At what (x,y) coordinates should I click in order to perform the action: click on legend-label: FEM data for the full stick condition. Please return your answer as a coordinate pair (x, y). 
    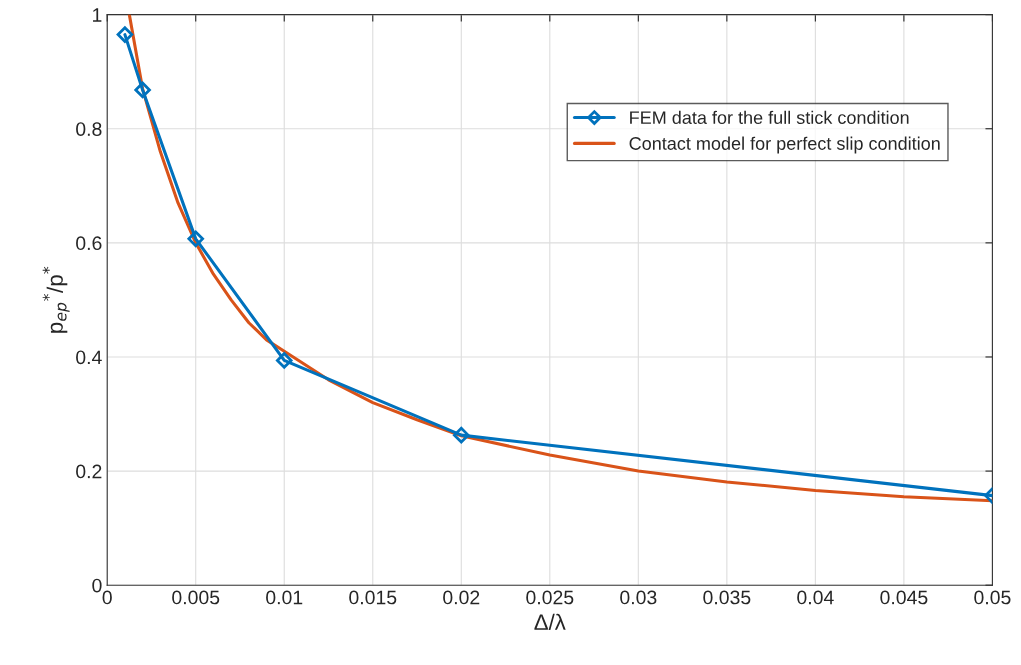
    Looking at the image, I should click on (769, 117).